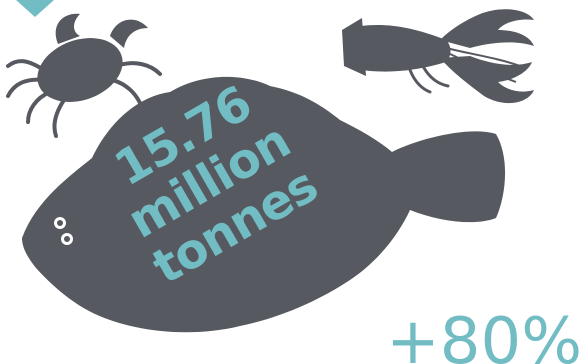 This screenshot has width=586, height=364. I want to click on lobster-icon, so click(438, 56).